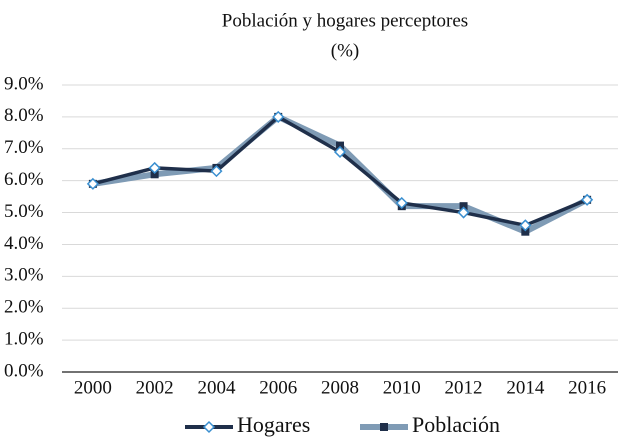  I want to click on y-tick-label: 2.0%, so click(24, 307).